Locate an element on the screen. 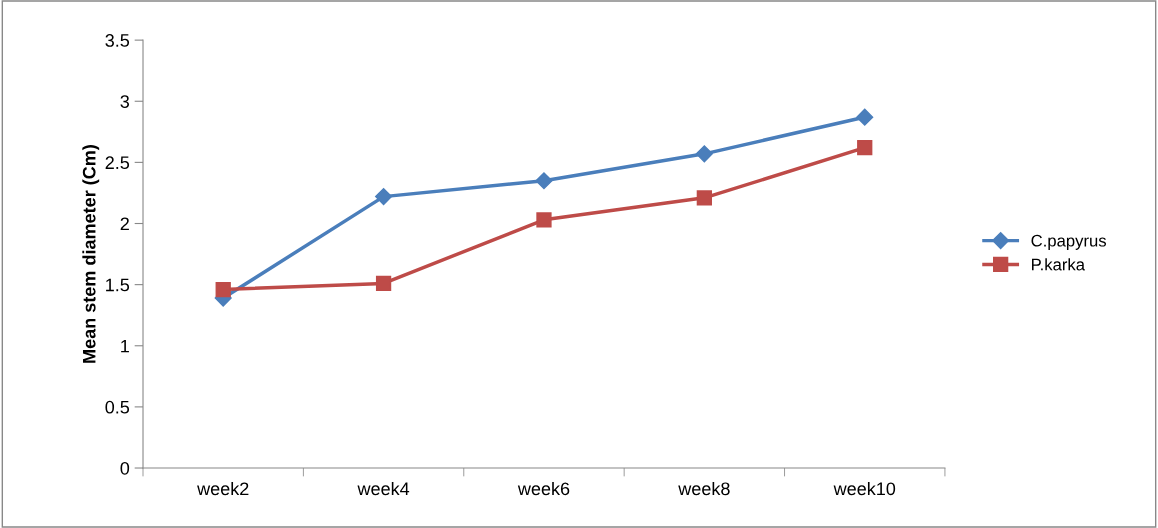 The image size is (1158, 528). y-tick-label: 1 is located at coordinates (125, 346).